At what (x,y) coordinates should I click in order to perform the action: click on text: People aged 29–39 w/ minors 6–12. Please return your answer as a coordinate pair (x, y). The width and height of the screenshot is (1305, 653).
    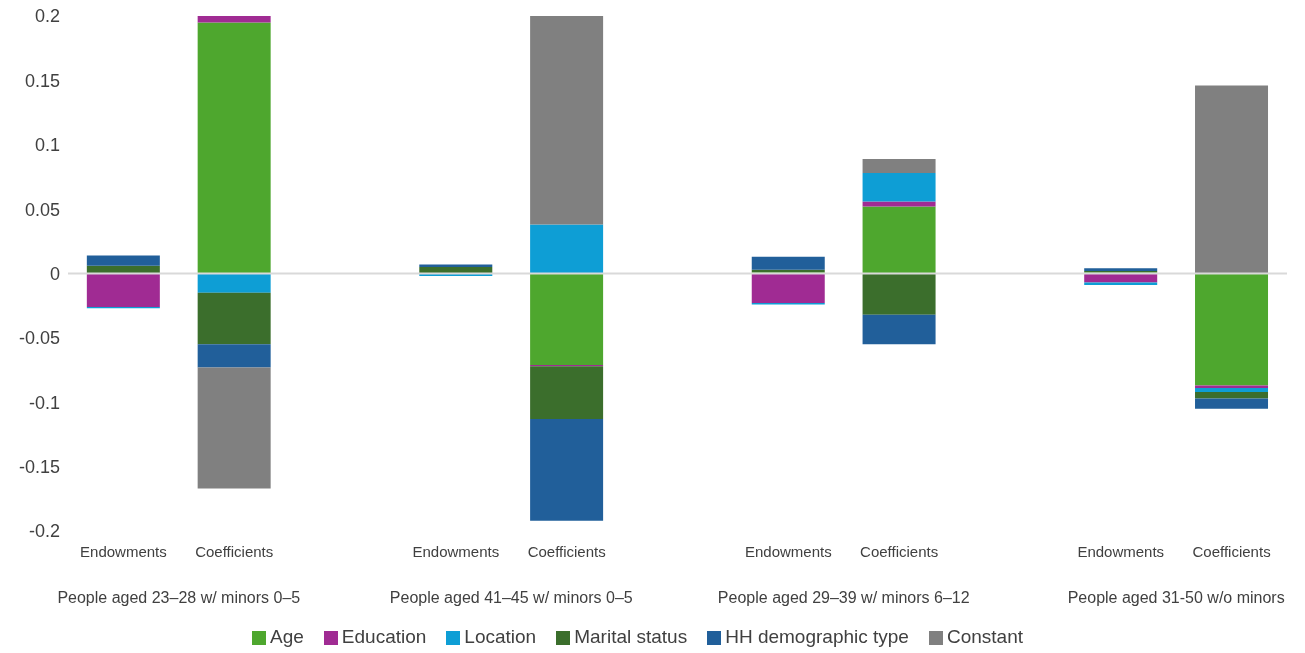
    Looking at the image, I should click on (843, 597).